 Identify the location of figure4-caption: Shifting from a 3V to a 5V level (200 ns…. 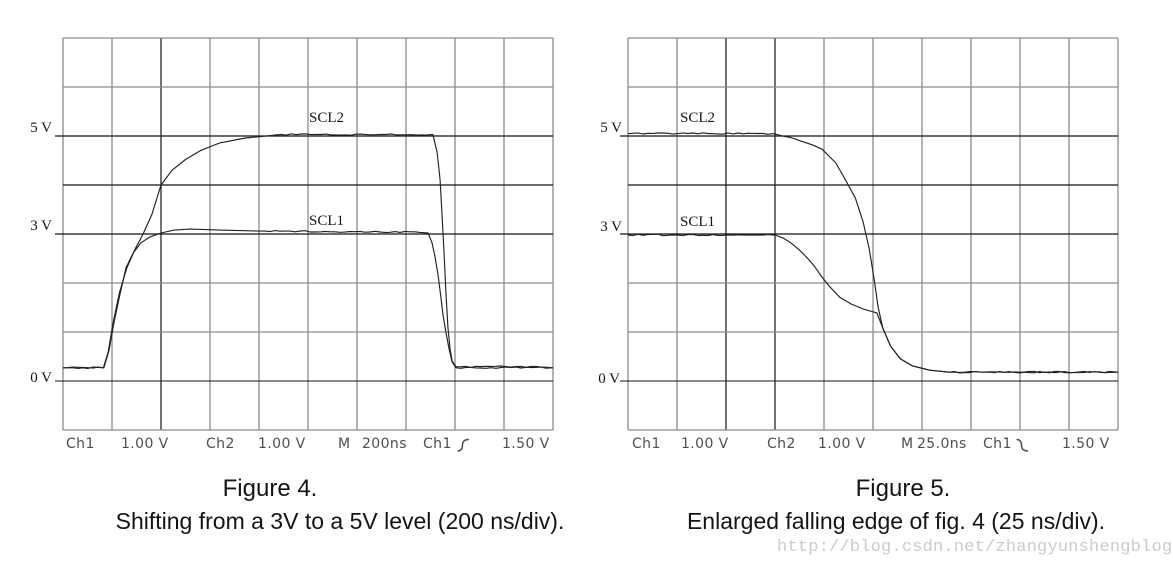
(340, 521).